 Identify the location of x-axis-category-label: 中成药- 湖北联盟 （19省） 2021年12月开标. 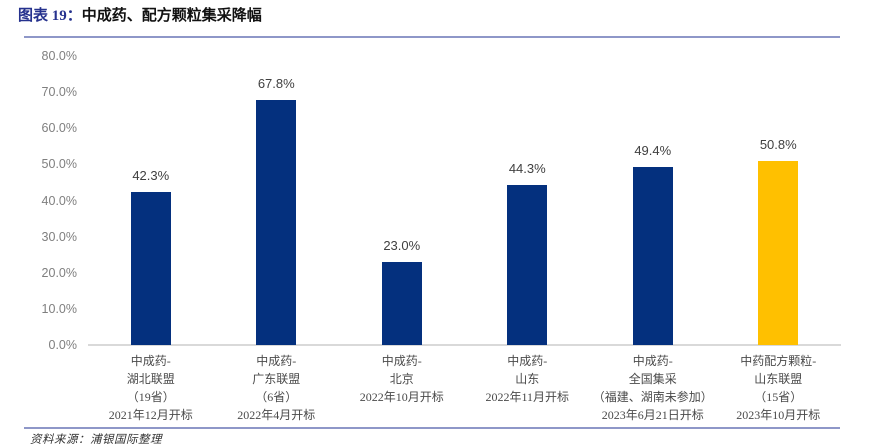
(151, 388).